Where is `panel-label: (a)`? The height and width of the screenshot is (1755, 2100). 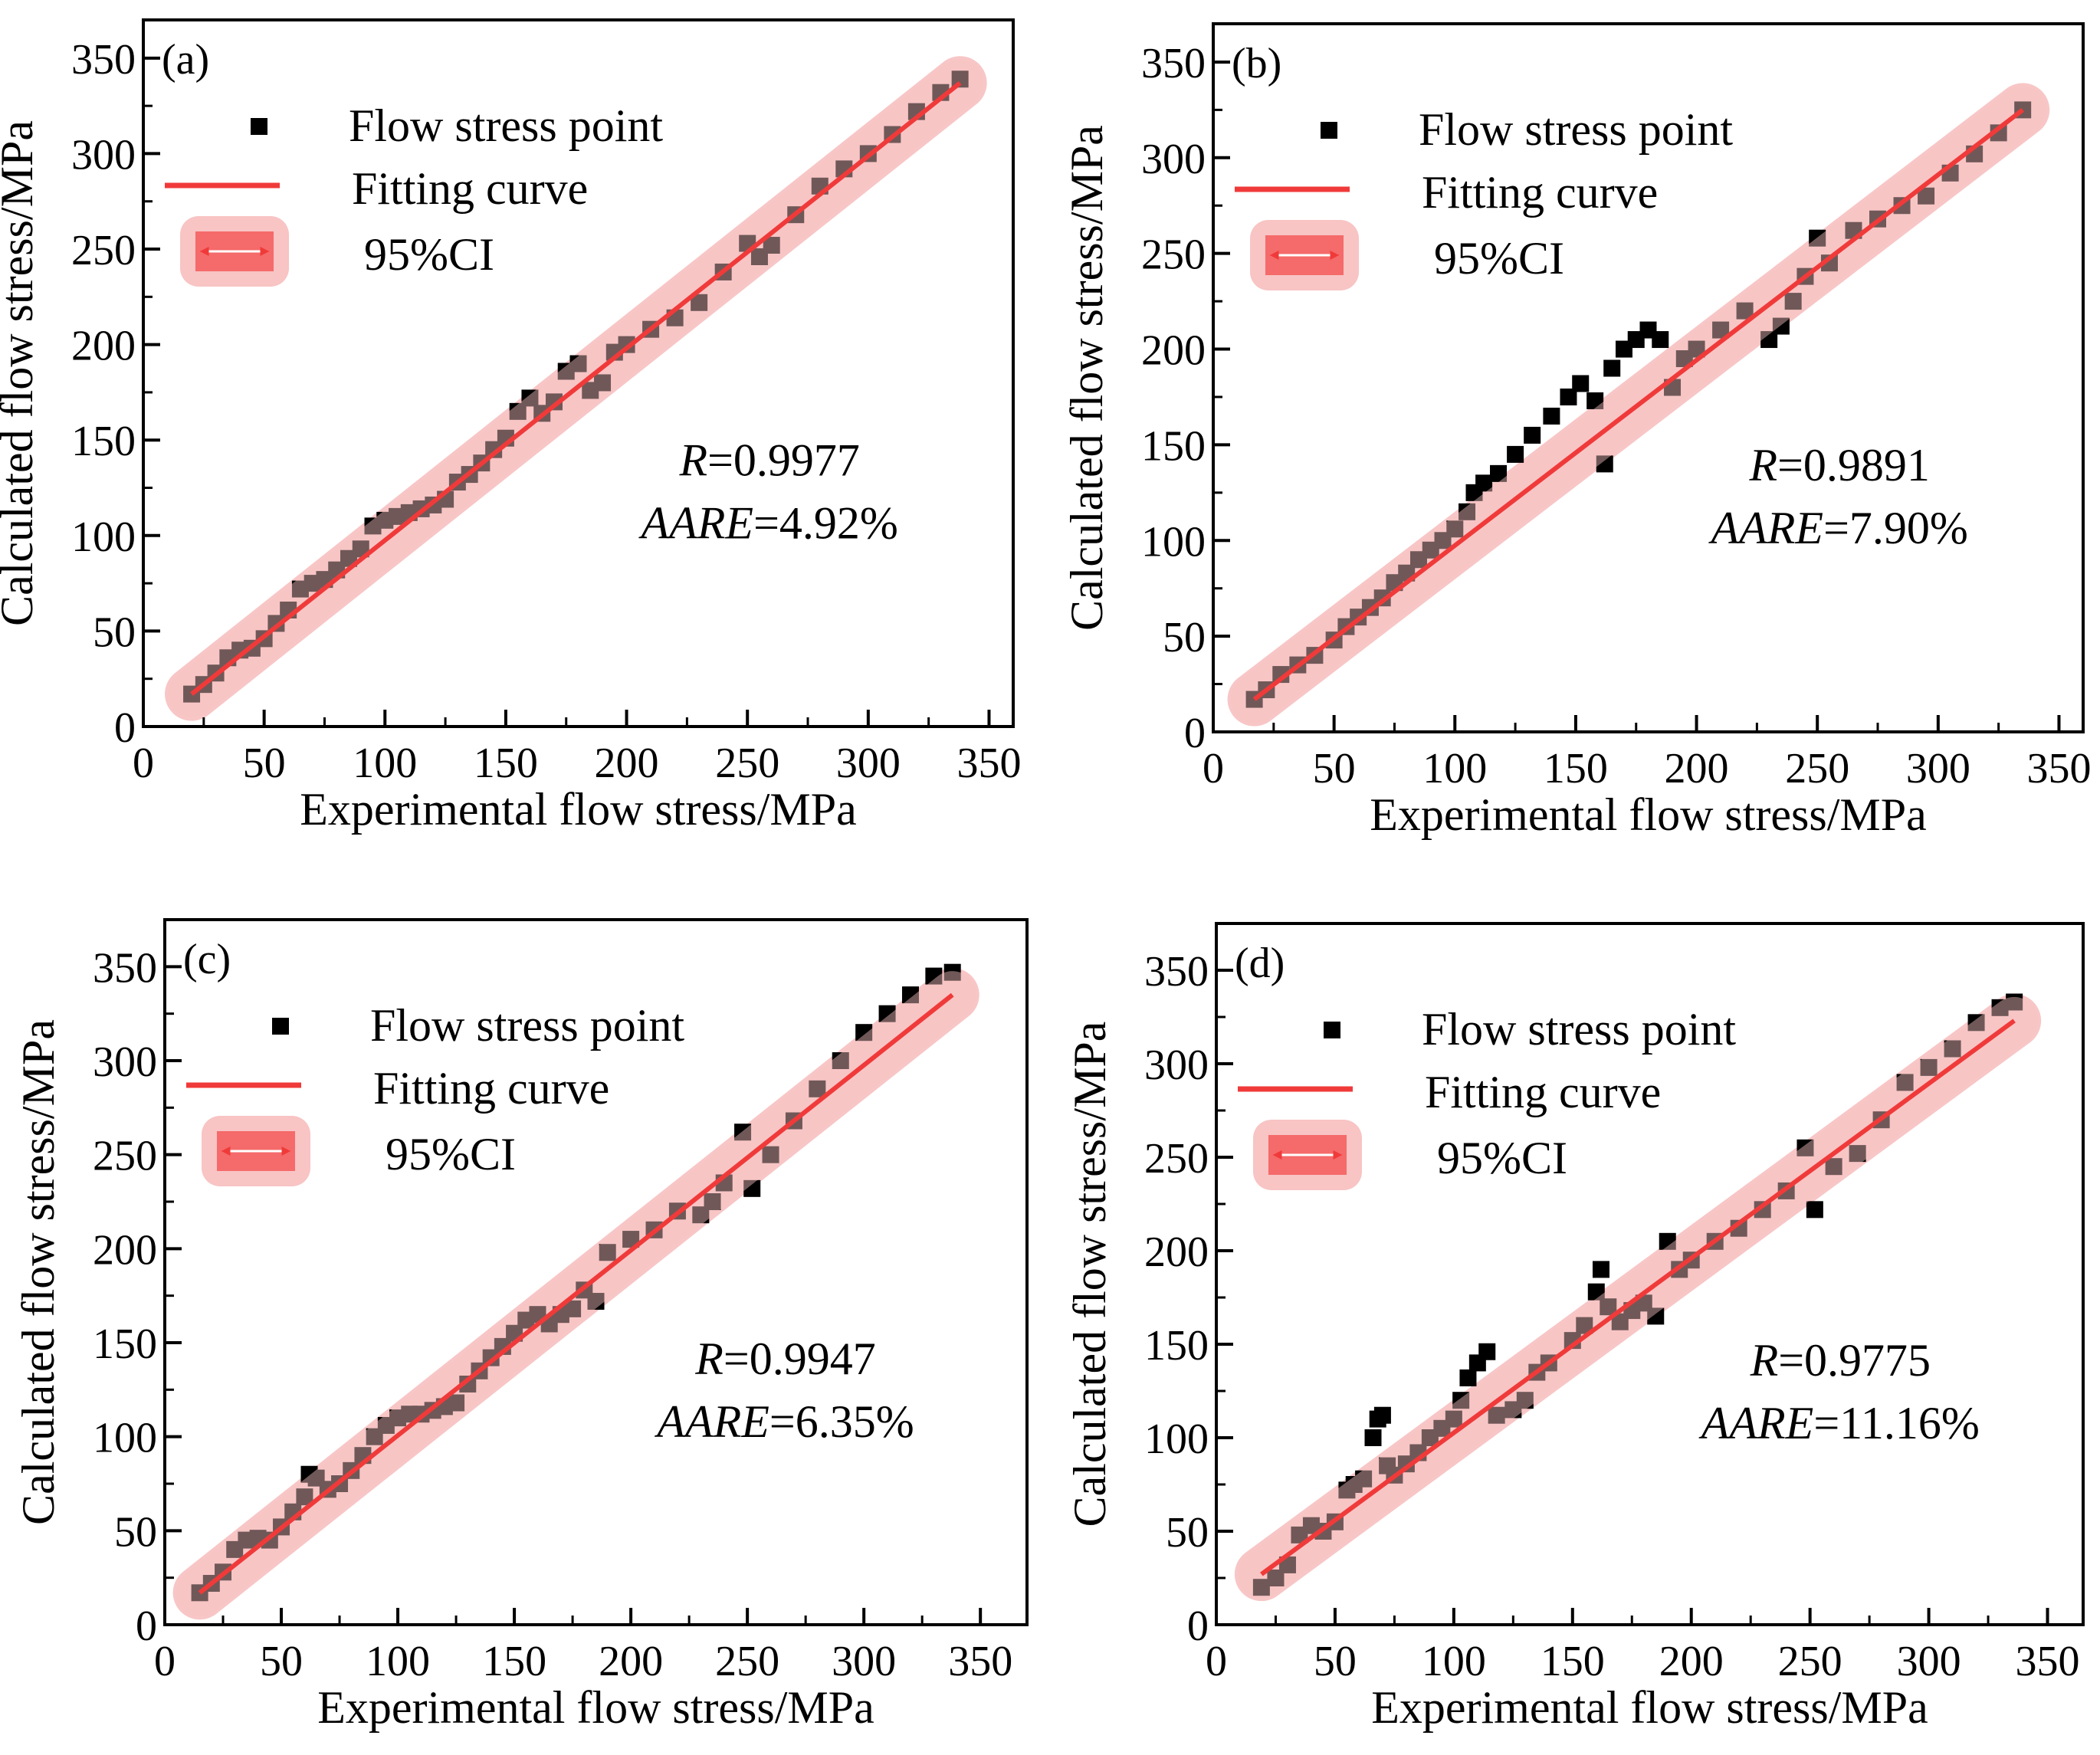
panel-label: (a) is located at coordinates (185, 60).